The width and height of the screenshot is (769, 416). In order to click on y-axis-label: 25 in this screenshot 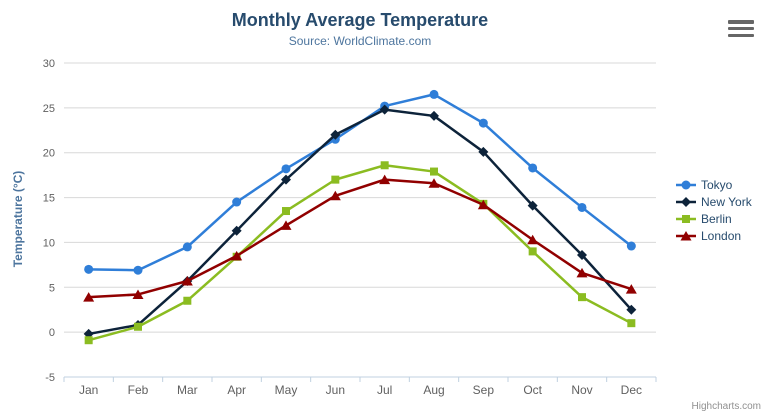, I will do `click(49, 109)`.